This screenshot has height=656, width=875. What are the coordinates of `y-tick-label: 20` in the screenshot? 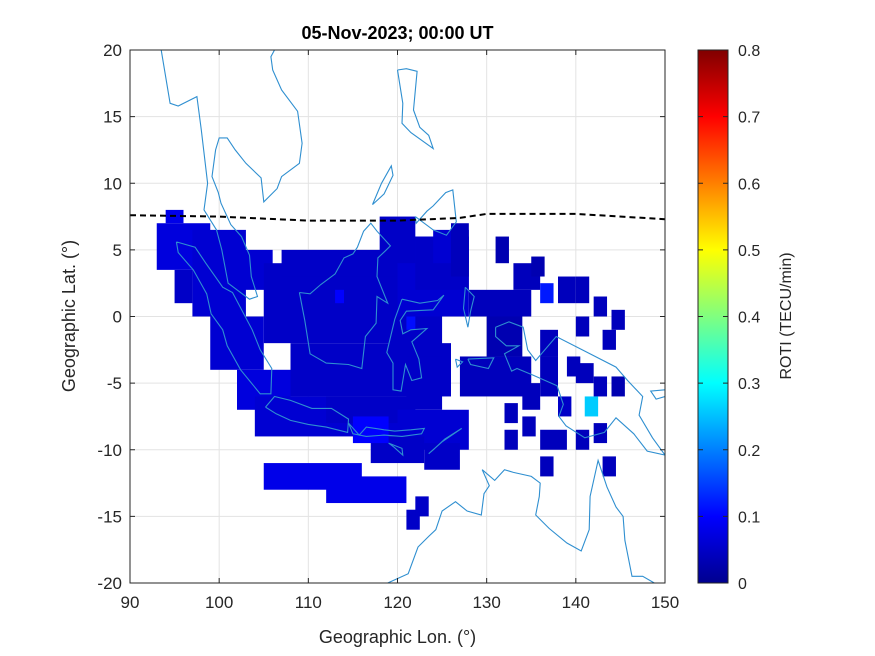 It's located at (112, 50).